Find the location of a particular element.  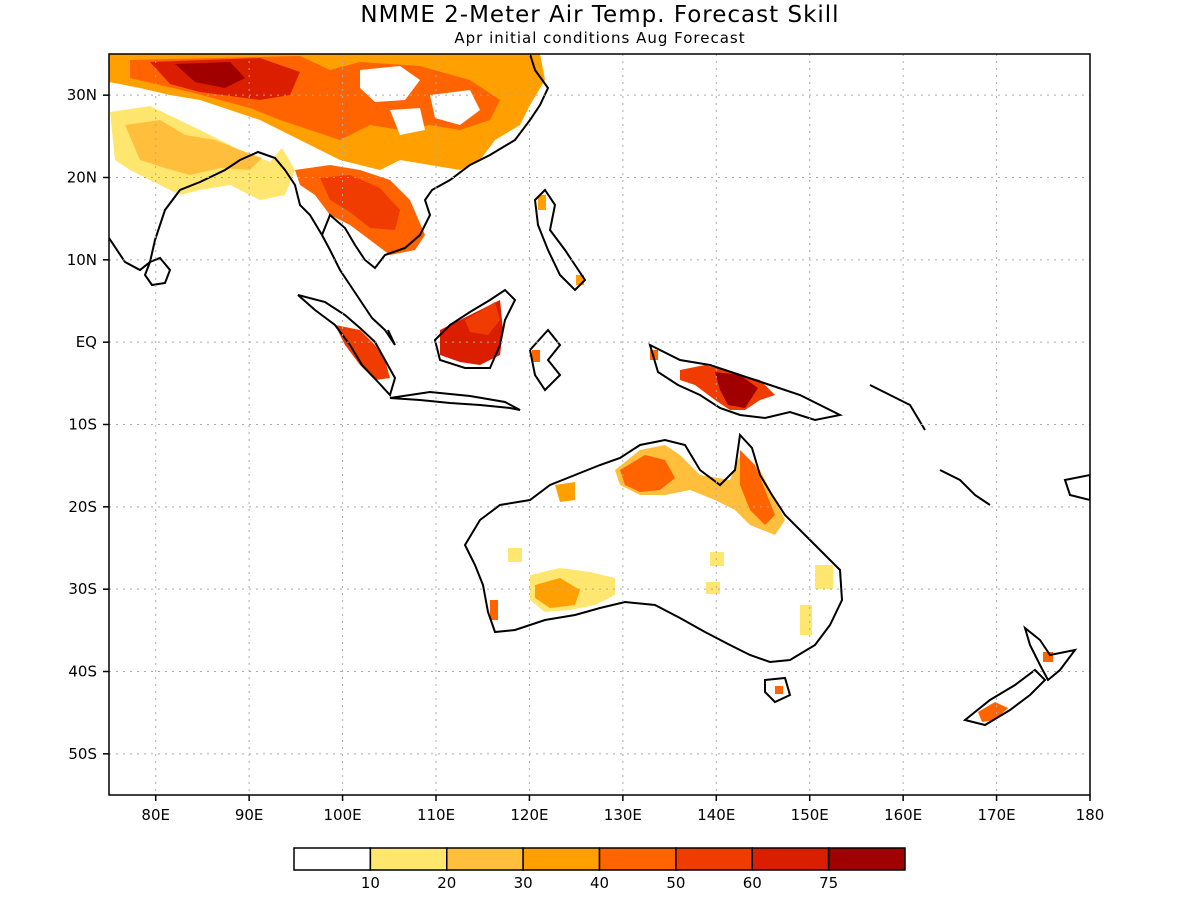

shade-china-gap3 is located at coordinates (407, 121).